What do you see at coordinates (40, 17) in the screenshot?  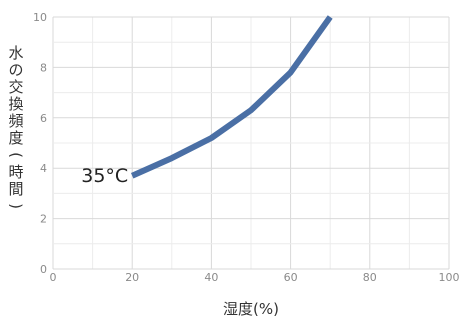 I see `y-tick-label: 10` at bounding box center [40, 17].